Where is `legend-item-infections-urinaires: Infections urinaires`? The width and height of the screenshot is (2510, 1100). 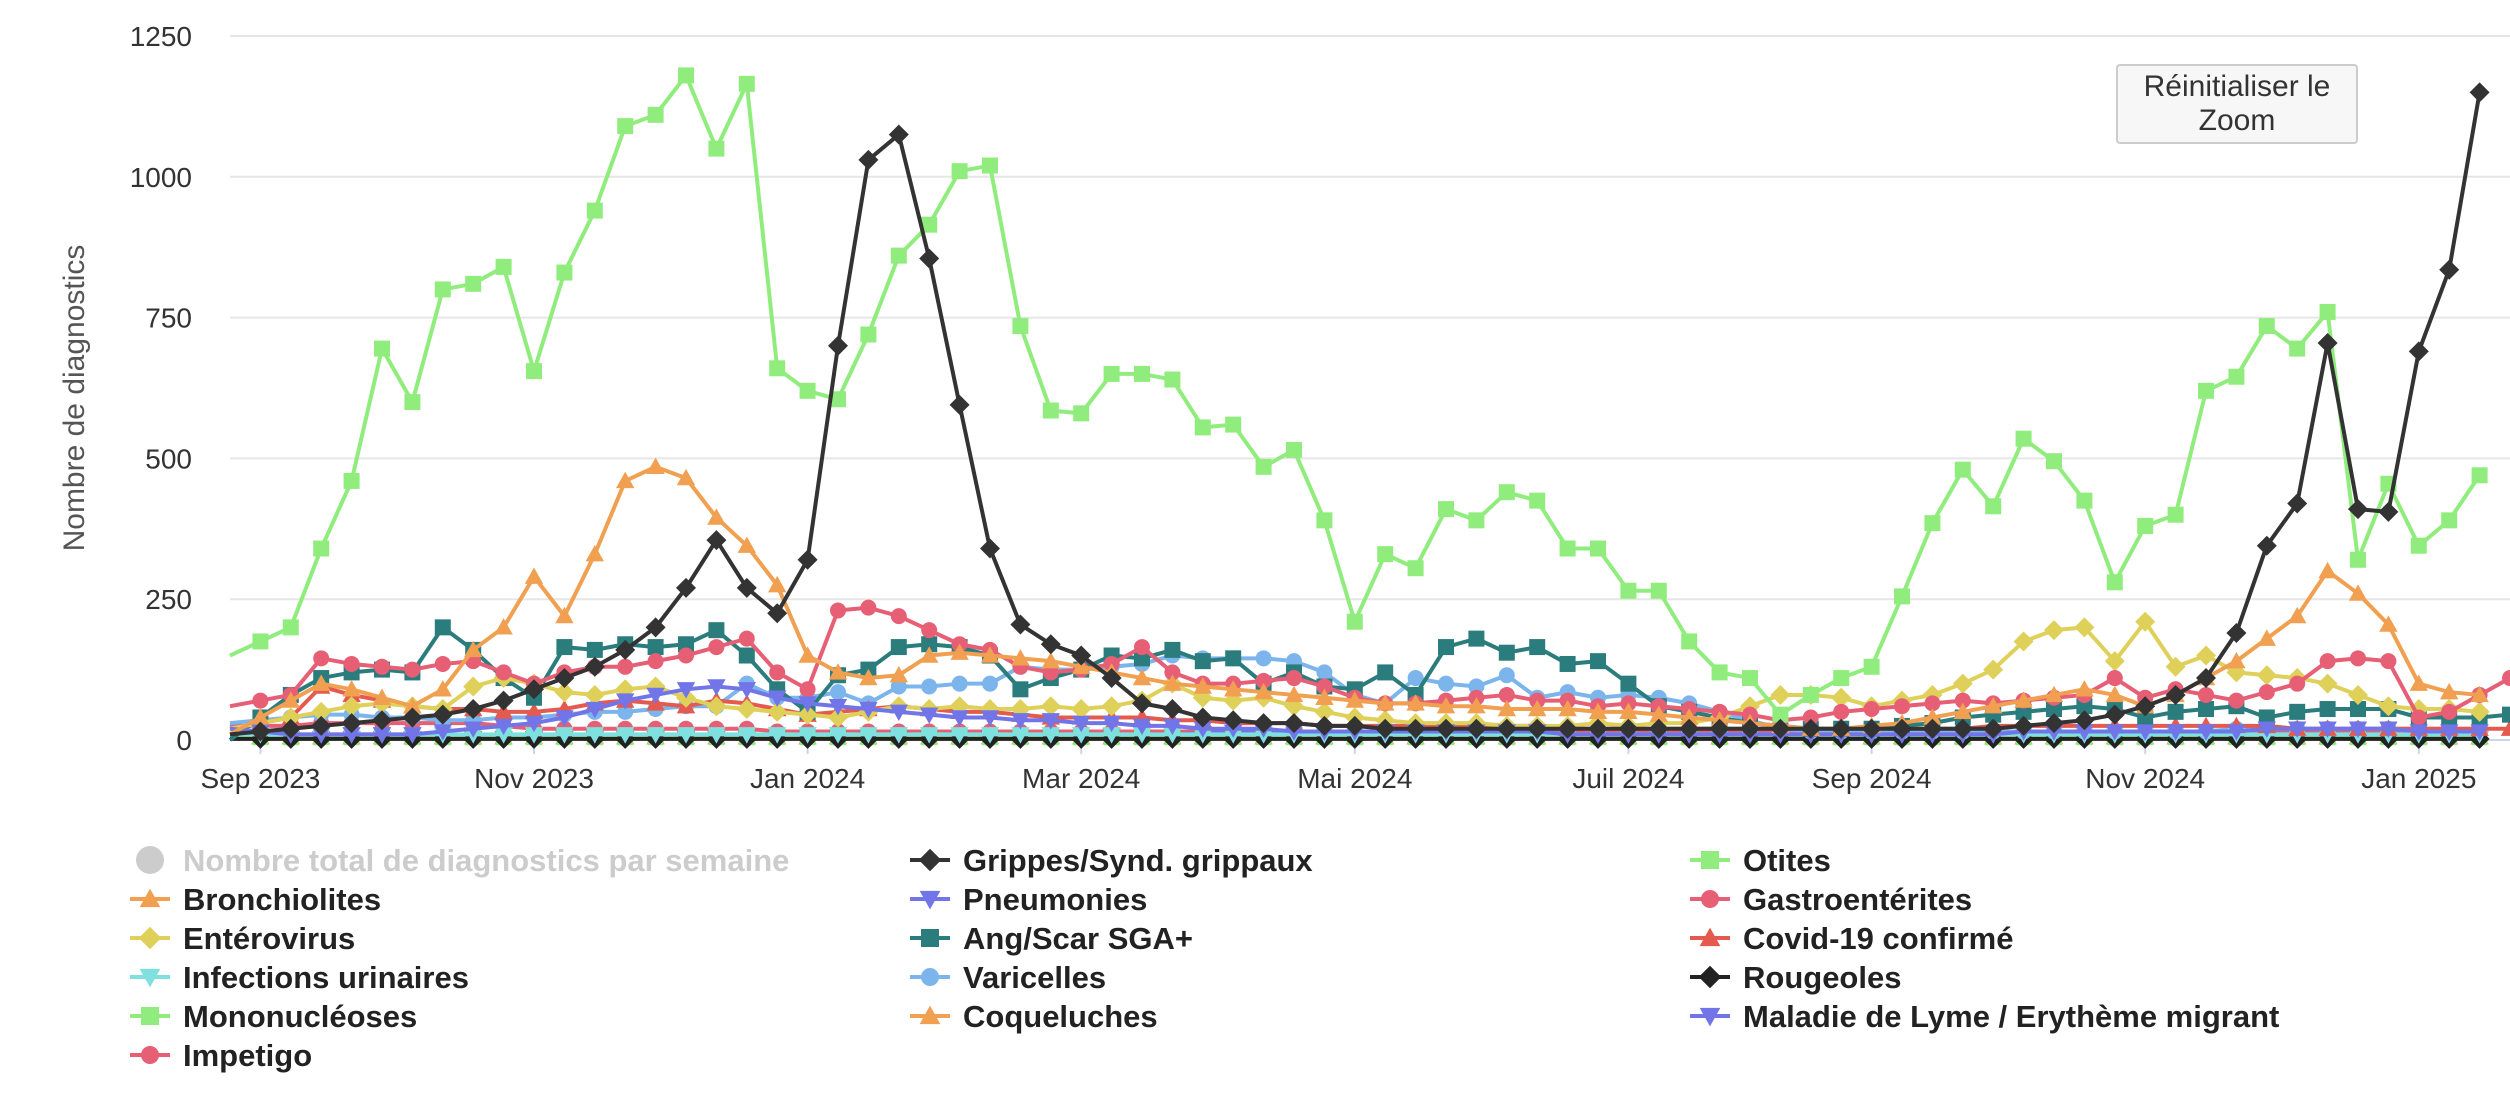 legend-item-infections-urinaires: Infections urinaires is located at coordinates (299, 977).